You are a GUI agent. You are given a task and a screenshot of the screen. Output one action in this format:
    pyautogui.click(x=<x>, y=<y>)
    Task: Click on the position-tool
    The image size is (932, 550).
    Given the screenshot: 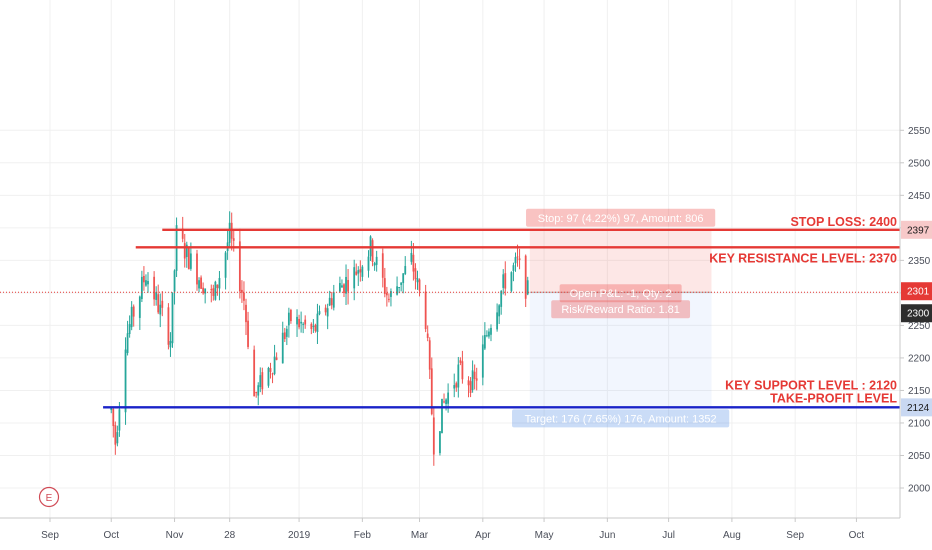 What is the action you would take?
    pyautogui.click(x=620, y=318)
    